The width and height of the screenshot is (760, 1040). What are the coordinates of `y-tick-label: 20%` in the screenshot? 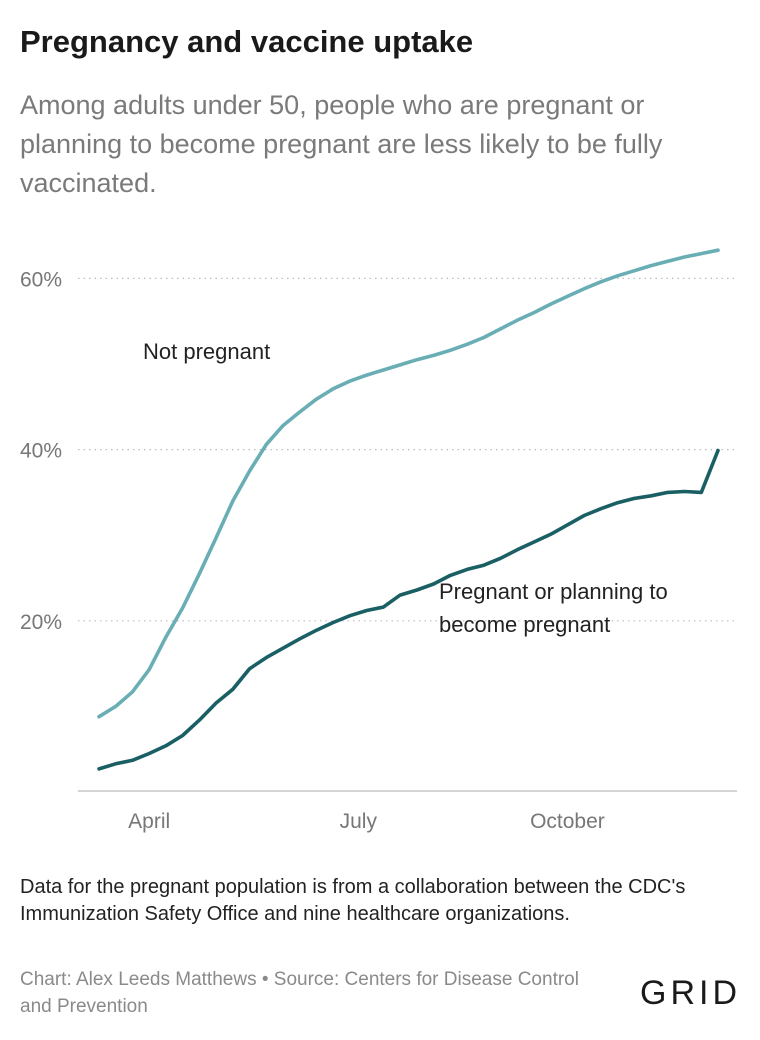 It's located at (41, 622).